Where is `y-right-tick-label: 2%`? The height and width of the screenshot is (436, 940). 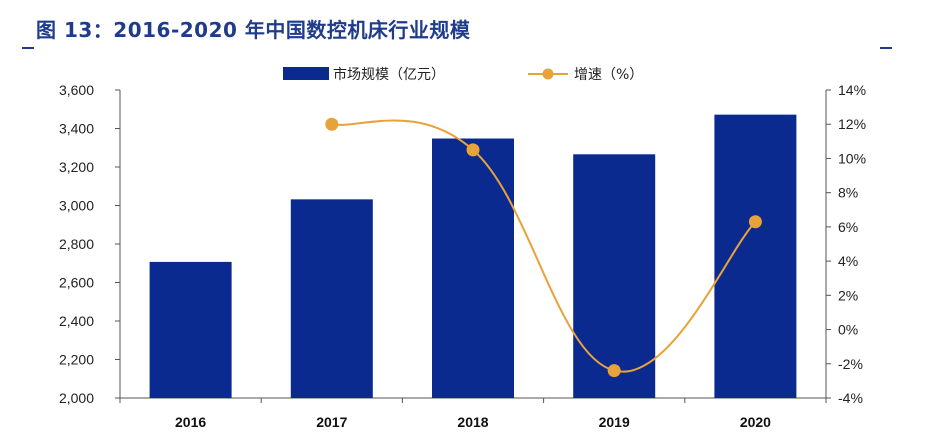
y-right-tick-label: 2% is located at coordinates (848, 295).